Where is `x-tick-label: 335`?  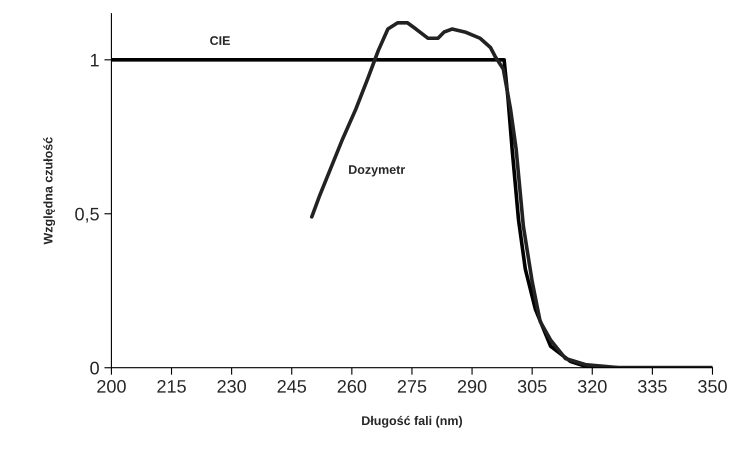 x-tick-label: 335 is located at coordinates (652, 386).